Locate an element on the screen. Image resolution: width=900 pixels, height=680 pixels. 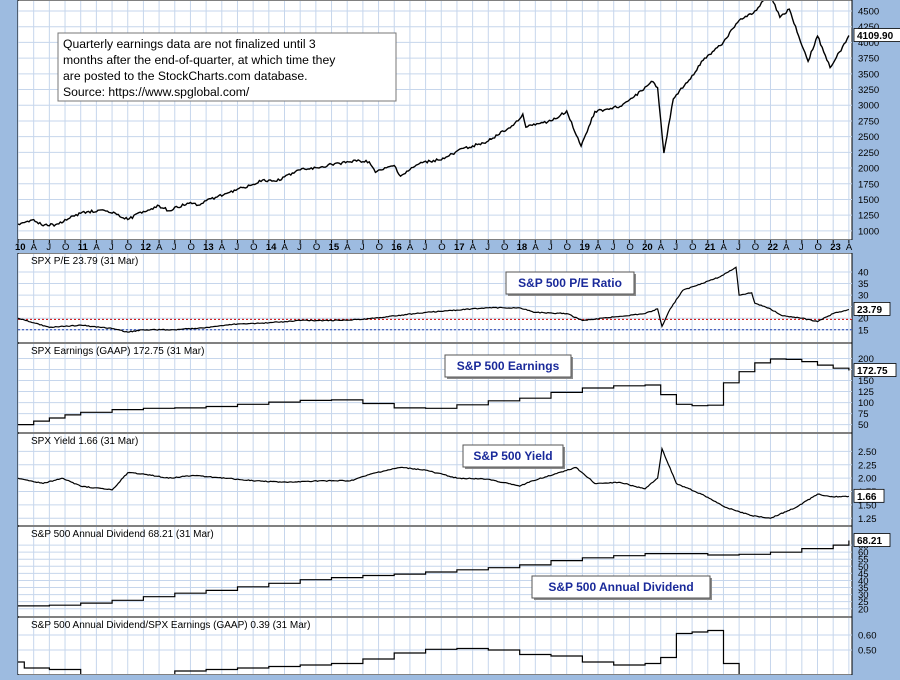
panel-frame-yield is located at coordinates (435, 479).